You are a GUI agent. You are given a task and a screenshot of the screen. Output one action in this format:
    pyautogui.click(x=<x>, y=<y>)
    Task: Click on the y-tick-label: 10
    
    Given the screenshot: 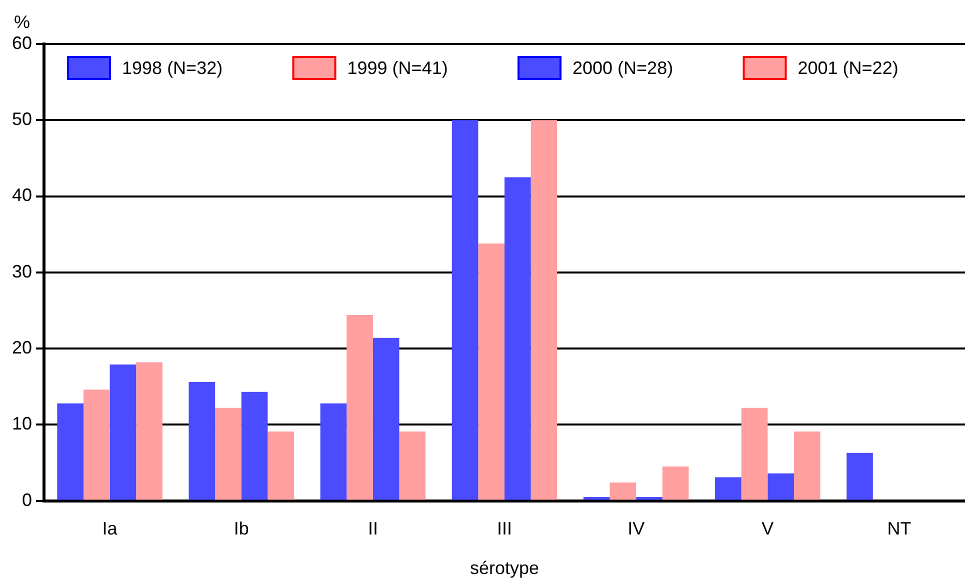 What is the action you would take?
    pyautogui.click(x=22, y=424)
    